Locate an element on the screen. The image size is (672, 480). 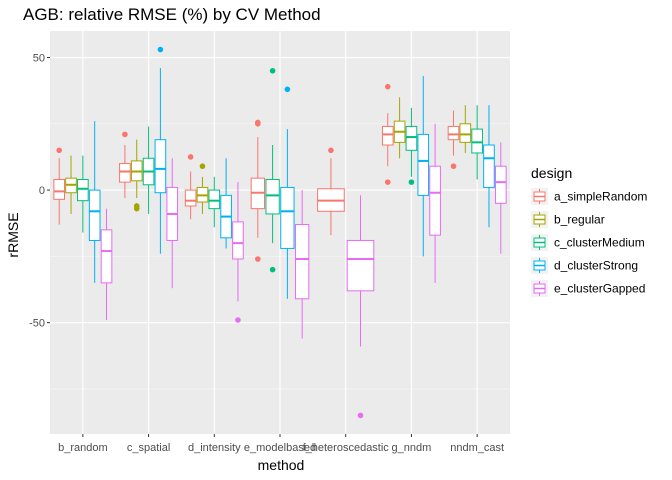
box-e_clusterGapped-nndm_cast is located at coordinates (500, 198).